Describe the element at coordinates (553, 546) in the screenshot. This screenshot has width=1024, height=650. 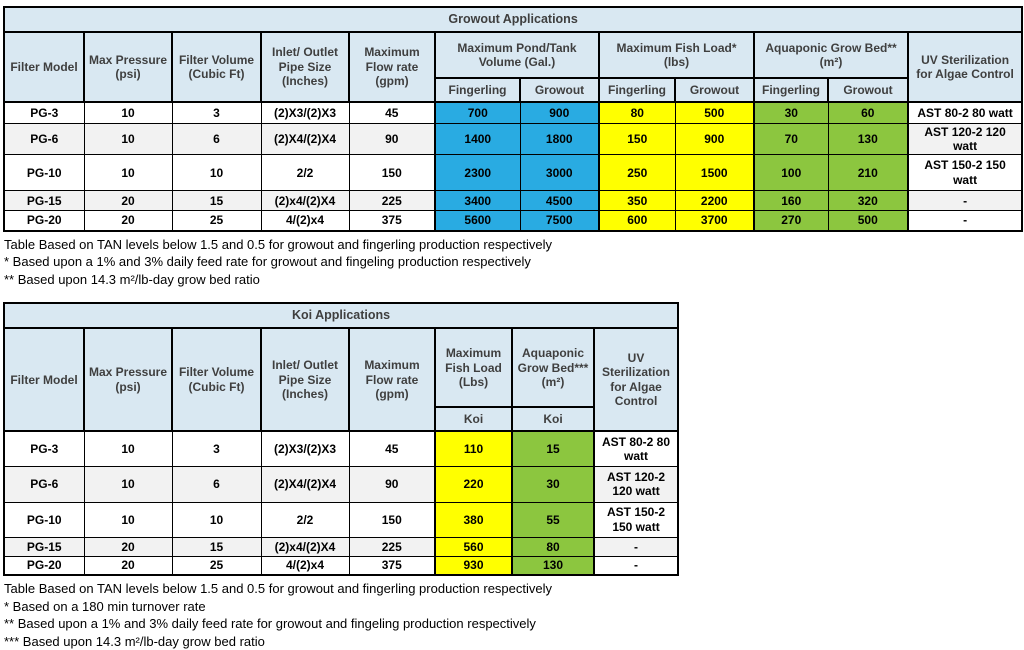
I see `cell-grow-bed-koi: 80` at that location.